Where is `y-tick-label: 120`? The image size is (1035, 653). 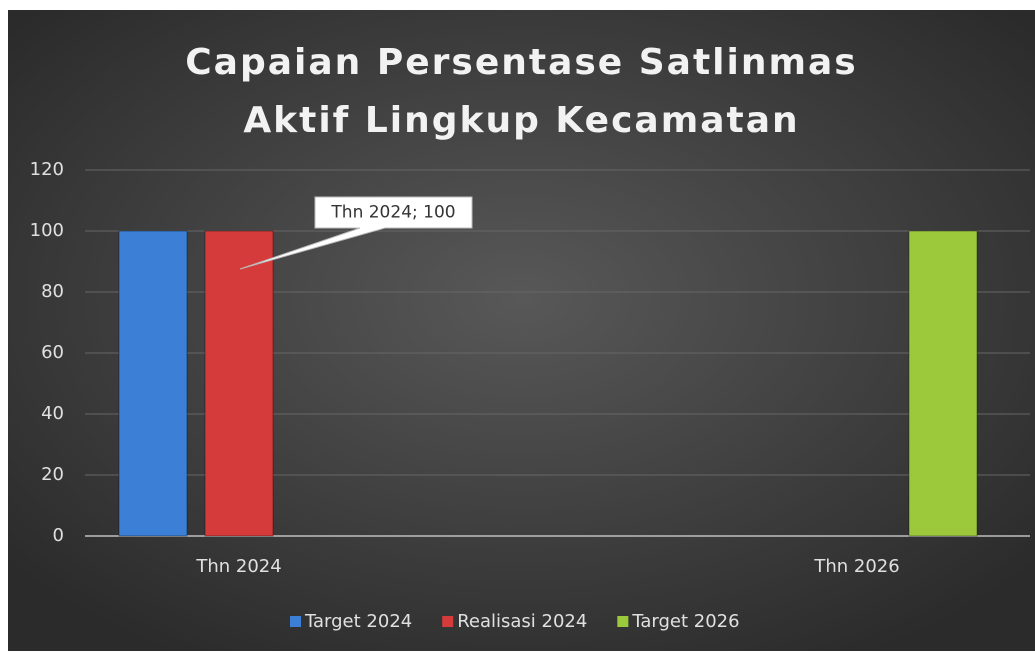
y-tick-label: 120 is located at coordinates (47, 169).